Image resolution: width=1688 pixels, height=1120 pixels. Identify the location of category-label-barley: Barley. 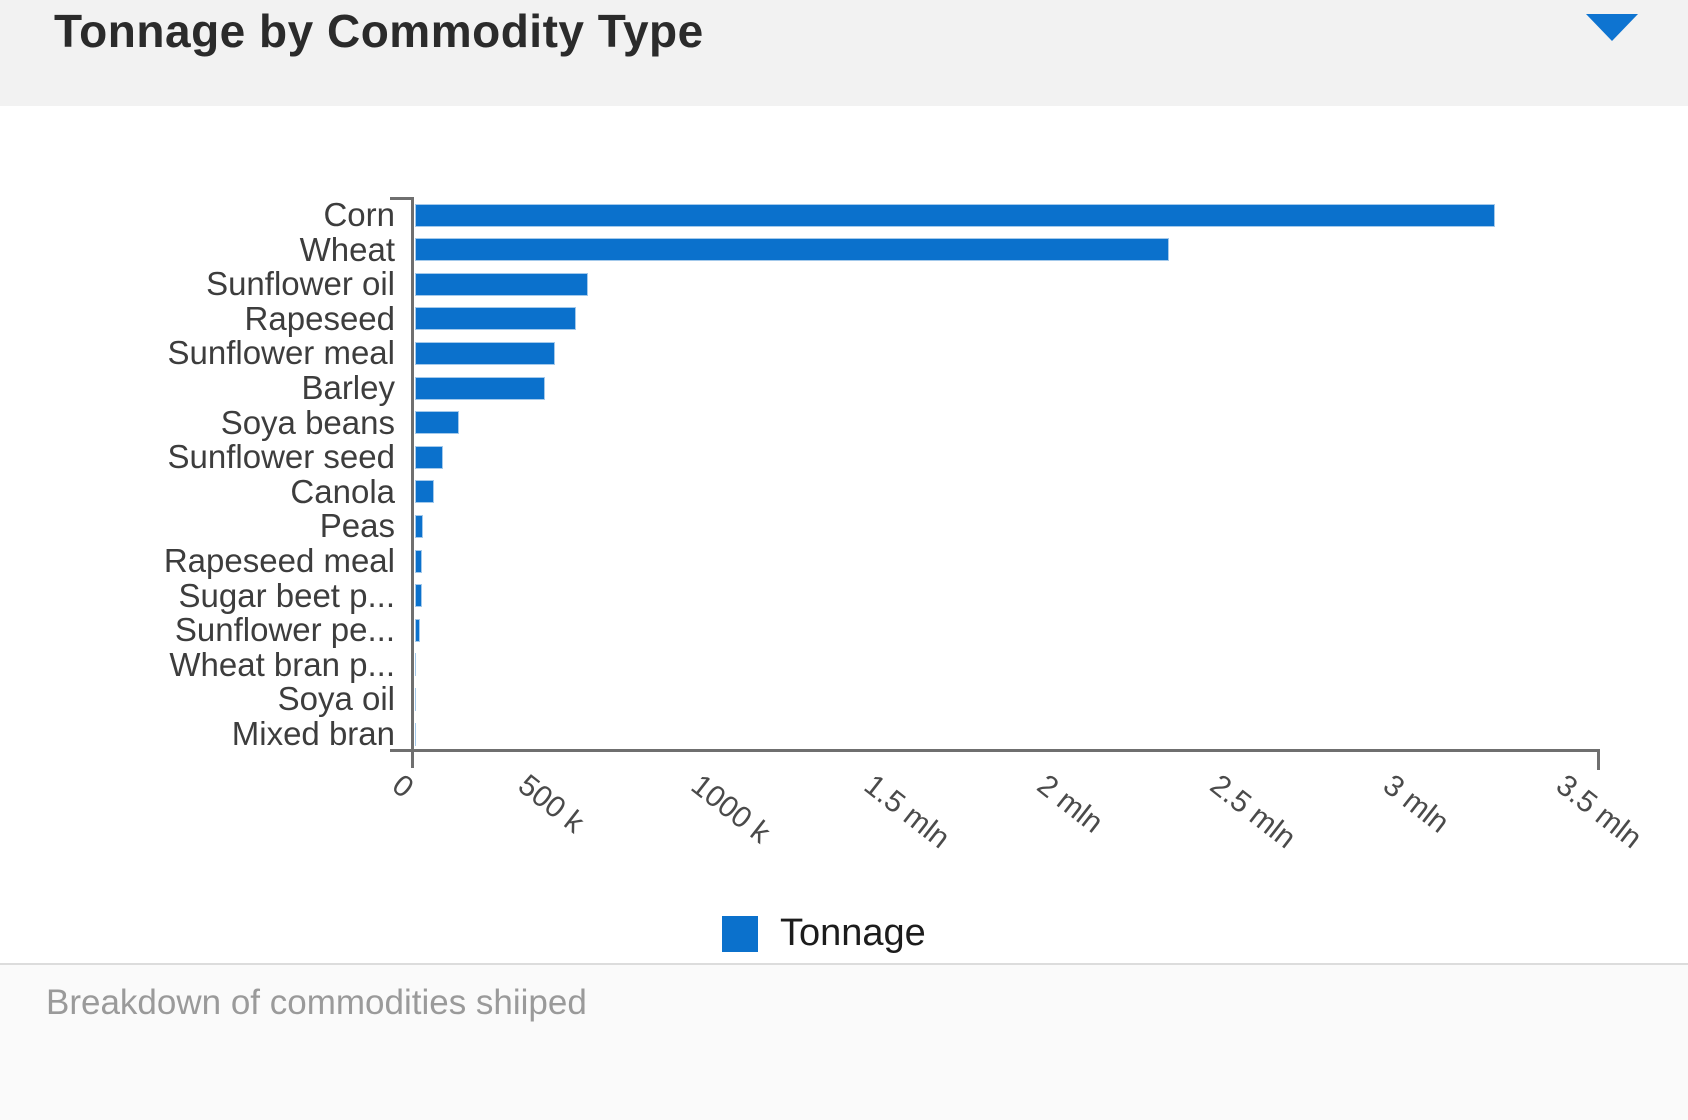
(348, 387).